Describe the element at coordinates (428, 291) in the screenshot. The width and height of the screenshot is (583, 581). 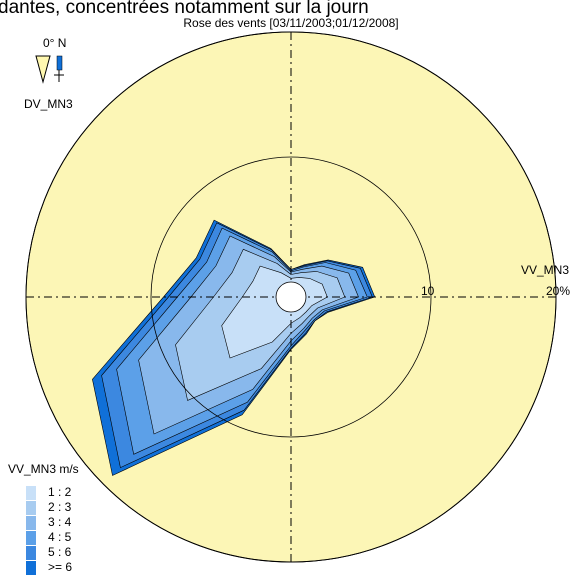
I see `r-tick-label: 10` at that location.